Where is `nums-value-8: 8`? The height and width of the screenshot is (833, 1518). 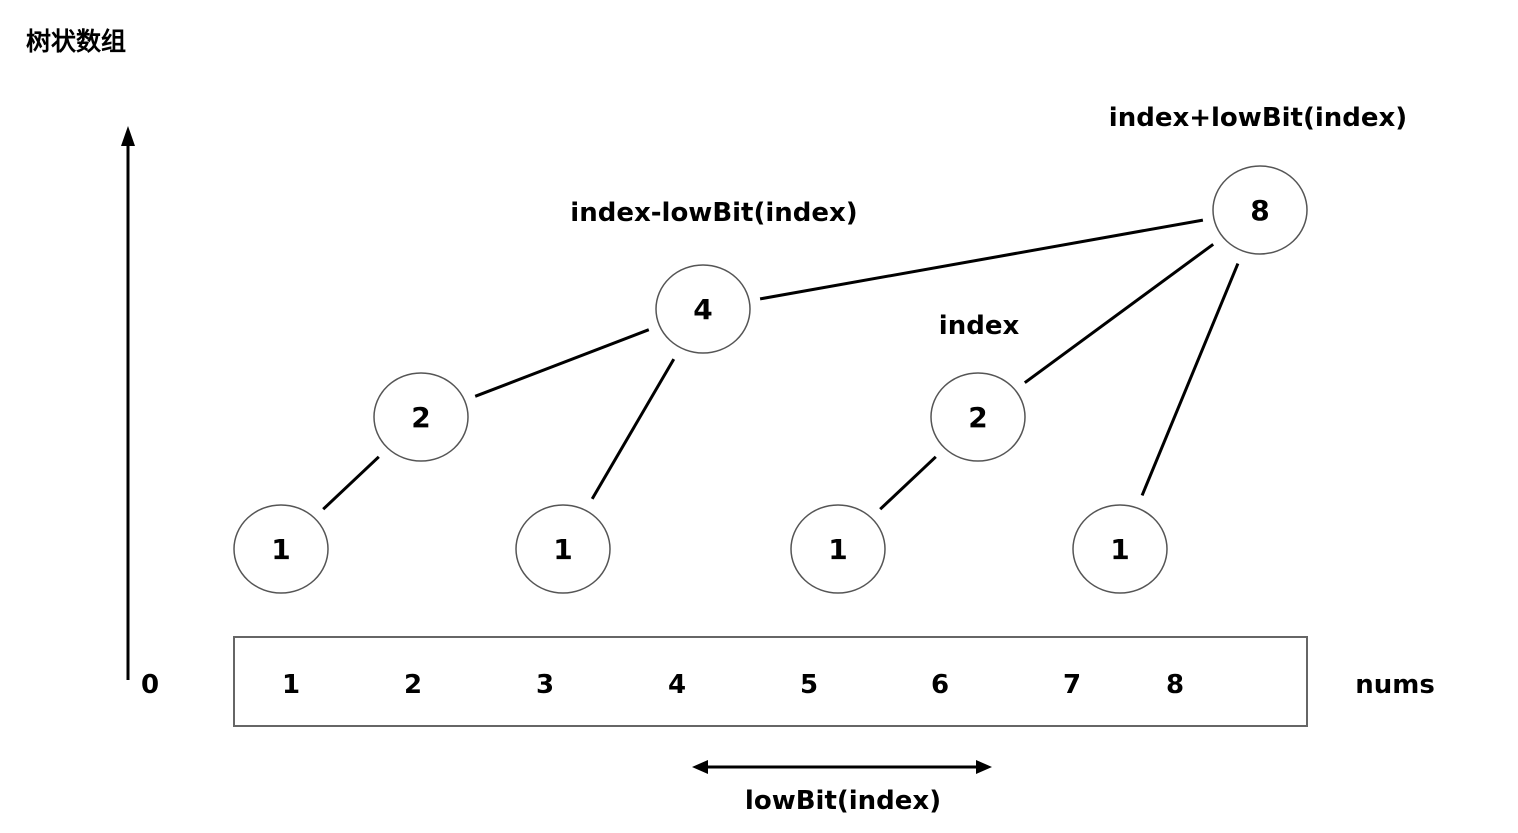
nums-value-8: 8 is located at coordinates (1175, 685).